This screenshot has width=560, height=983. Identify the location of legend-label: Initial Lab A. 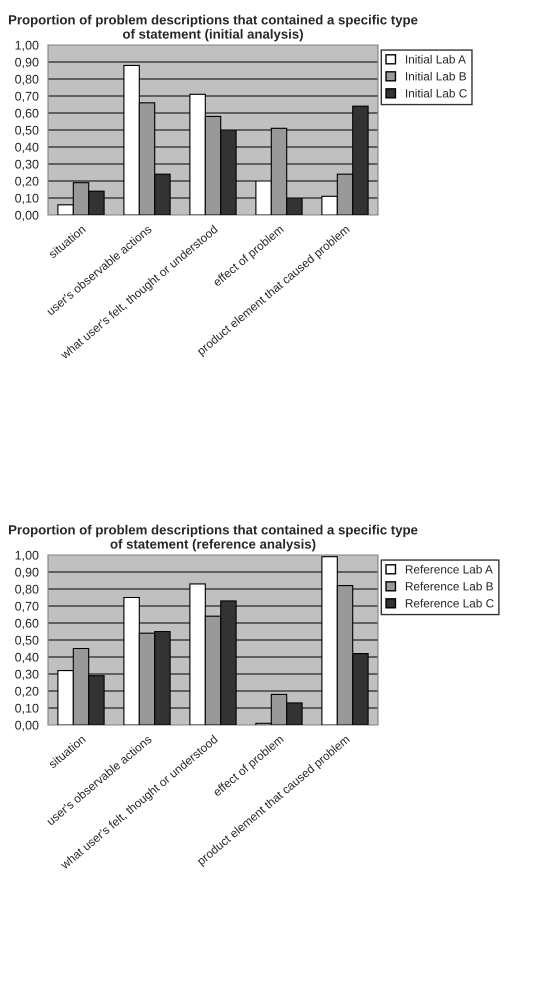
(436, 59).